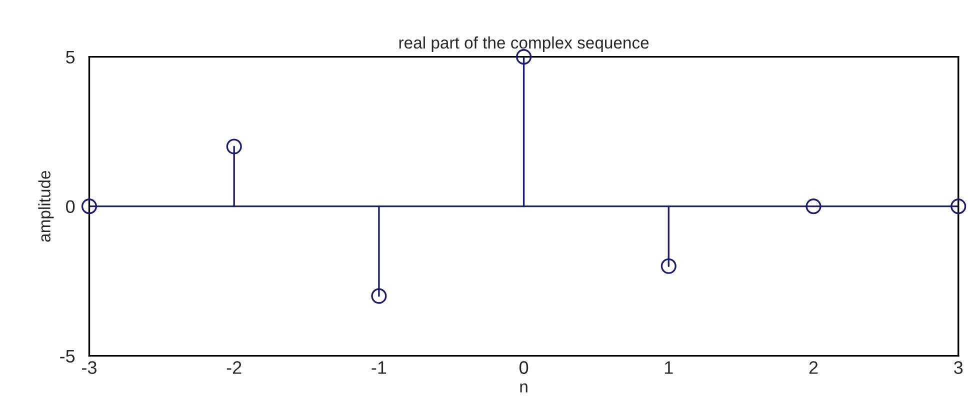 The image size is (970, 403). What do you see at coordinates (89, 367) in the screenshot?
I see `x-tick-label: -3` at bounding box center [89, 367].